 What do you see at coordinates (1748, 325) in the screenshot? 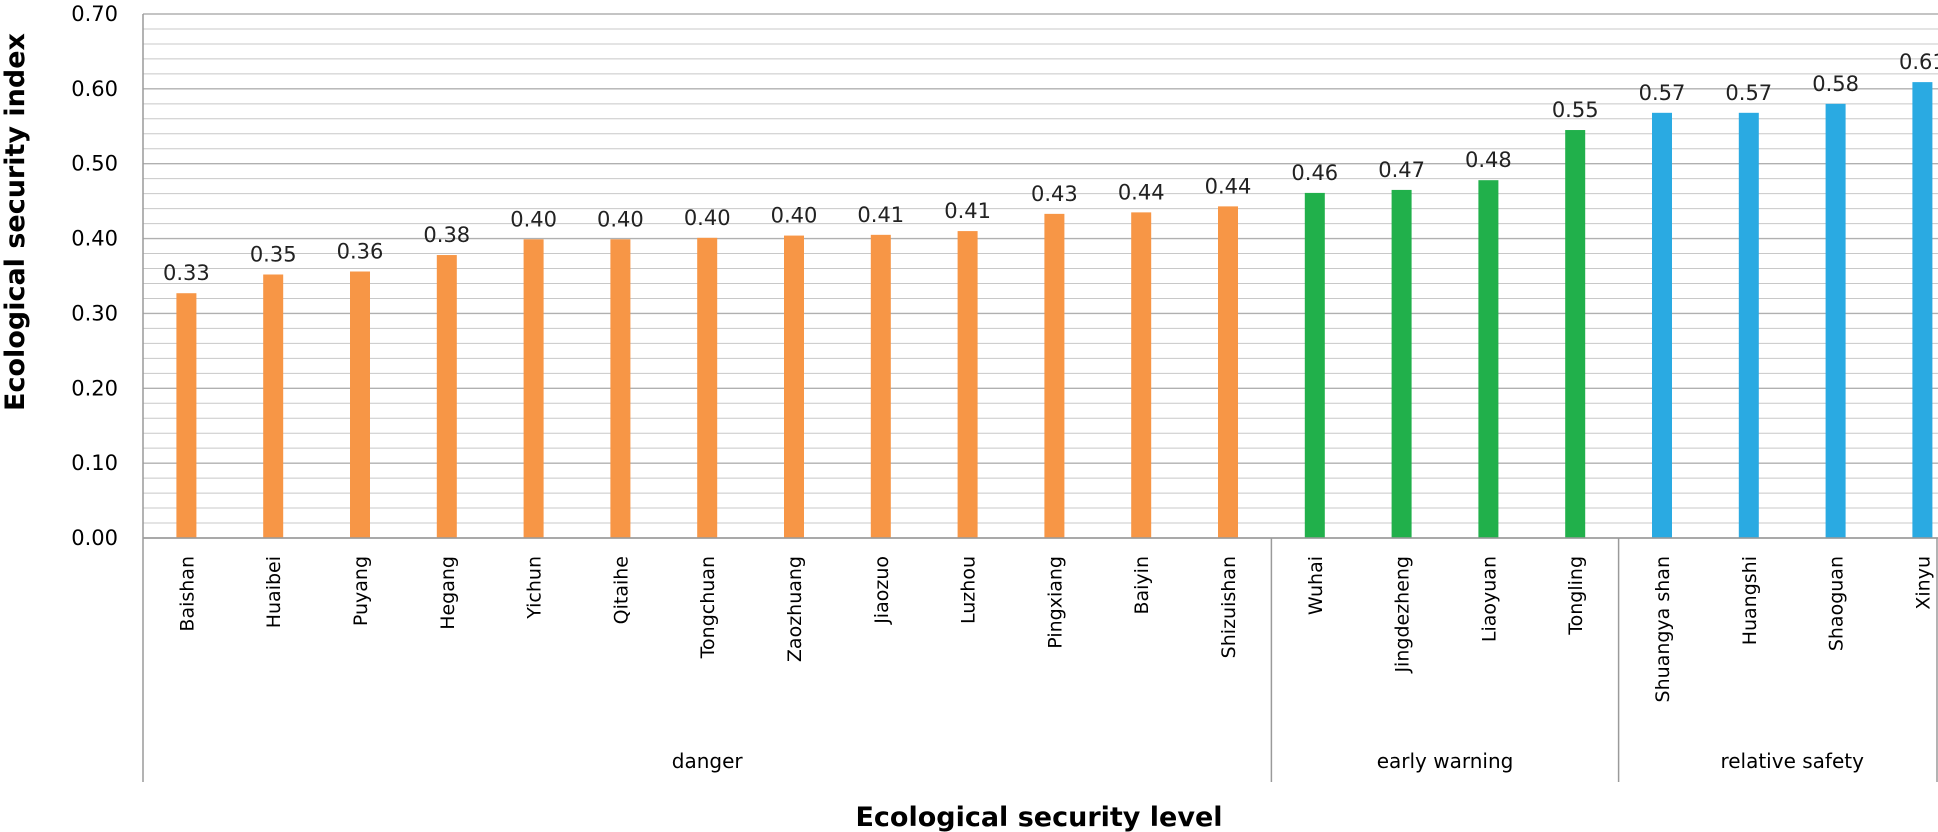
I see `bar-huangshi` at bounding box center [1748, 325].